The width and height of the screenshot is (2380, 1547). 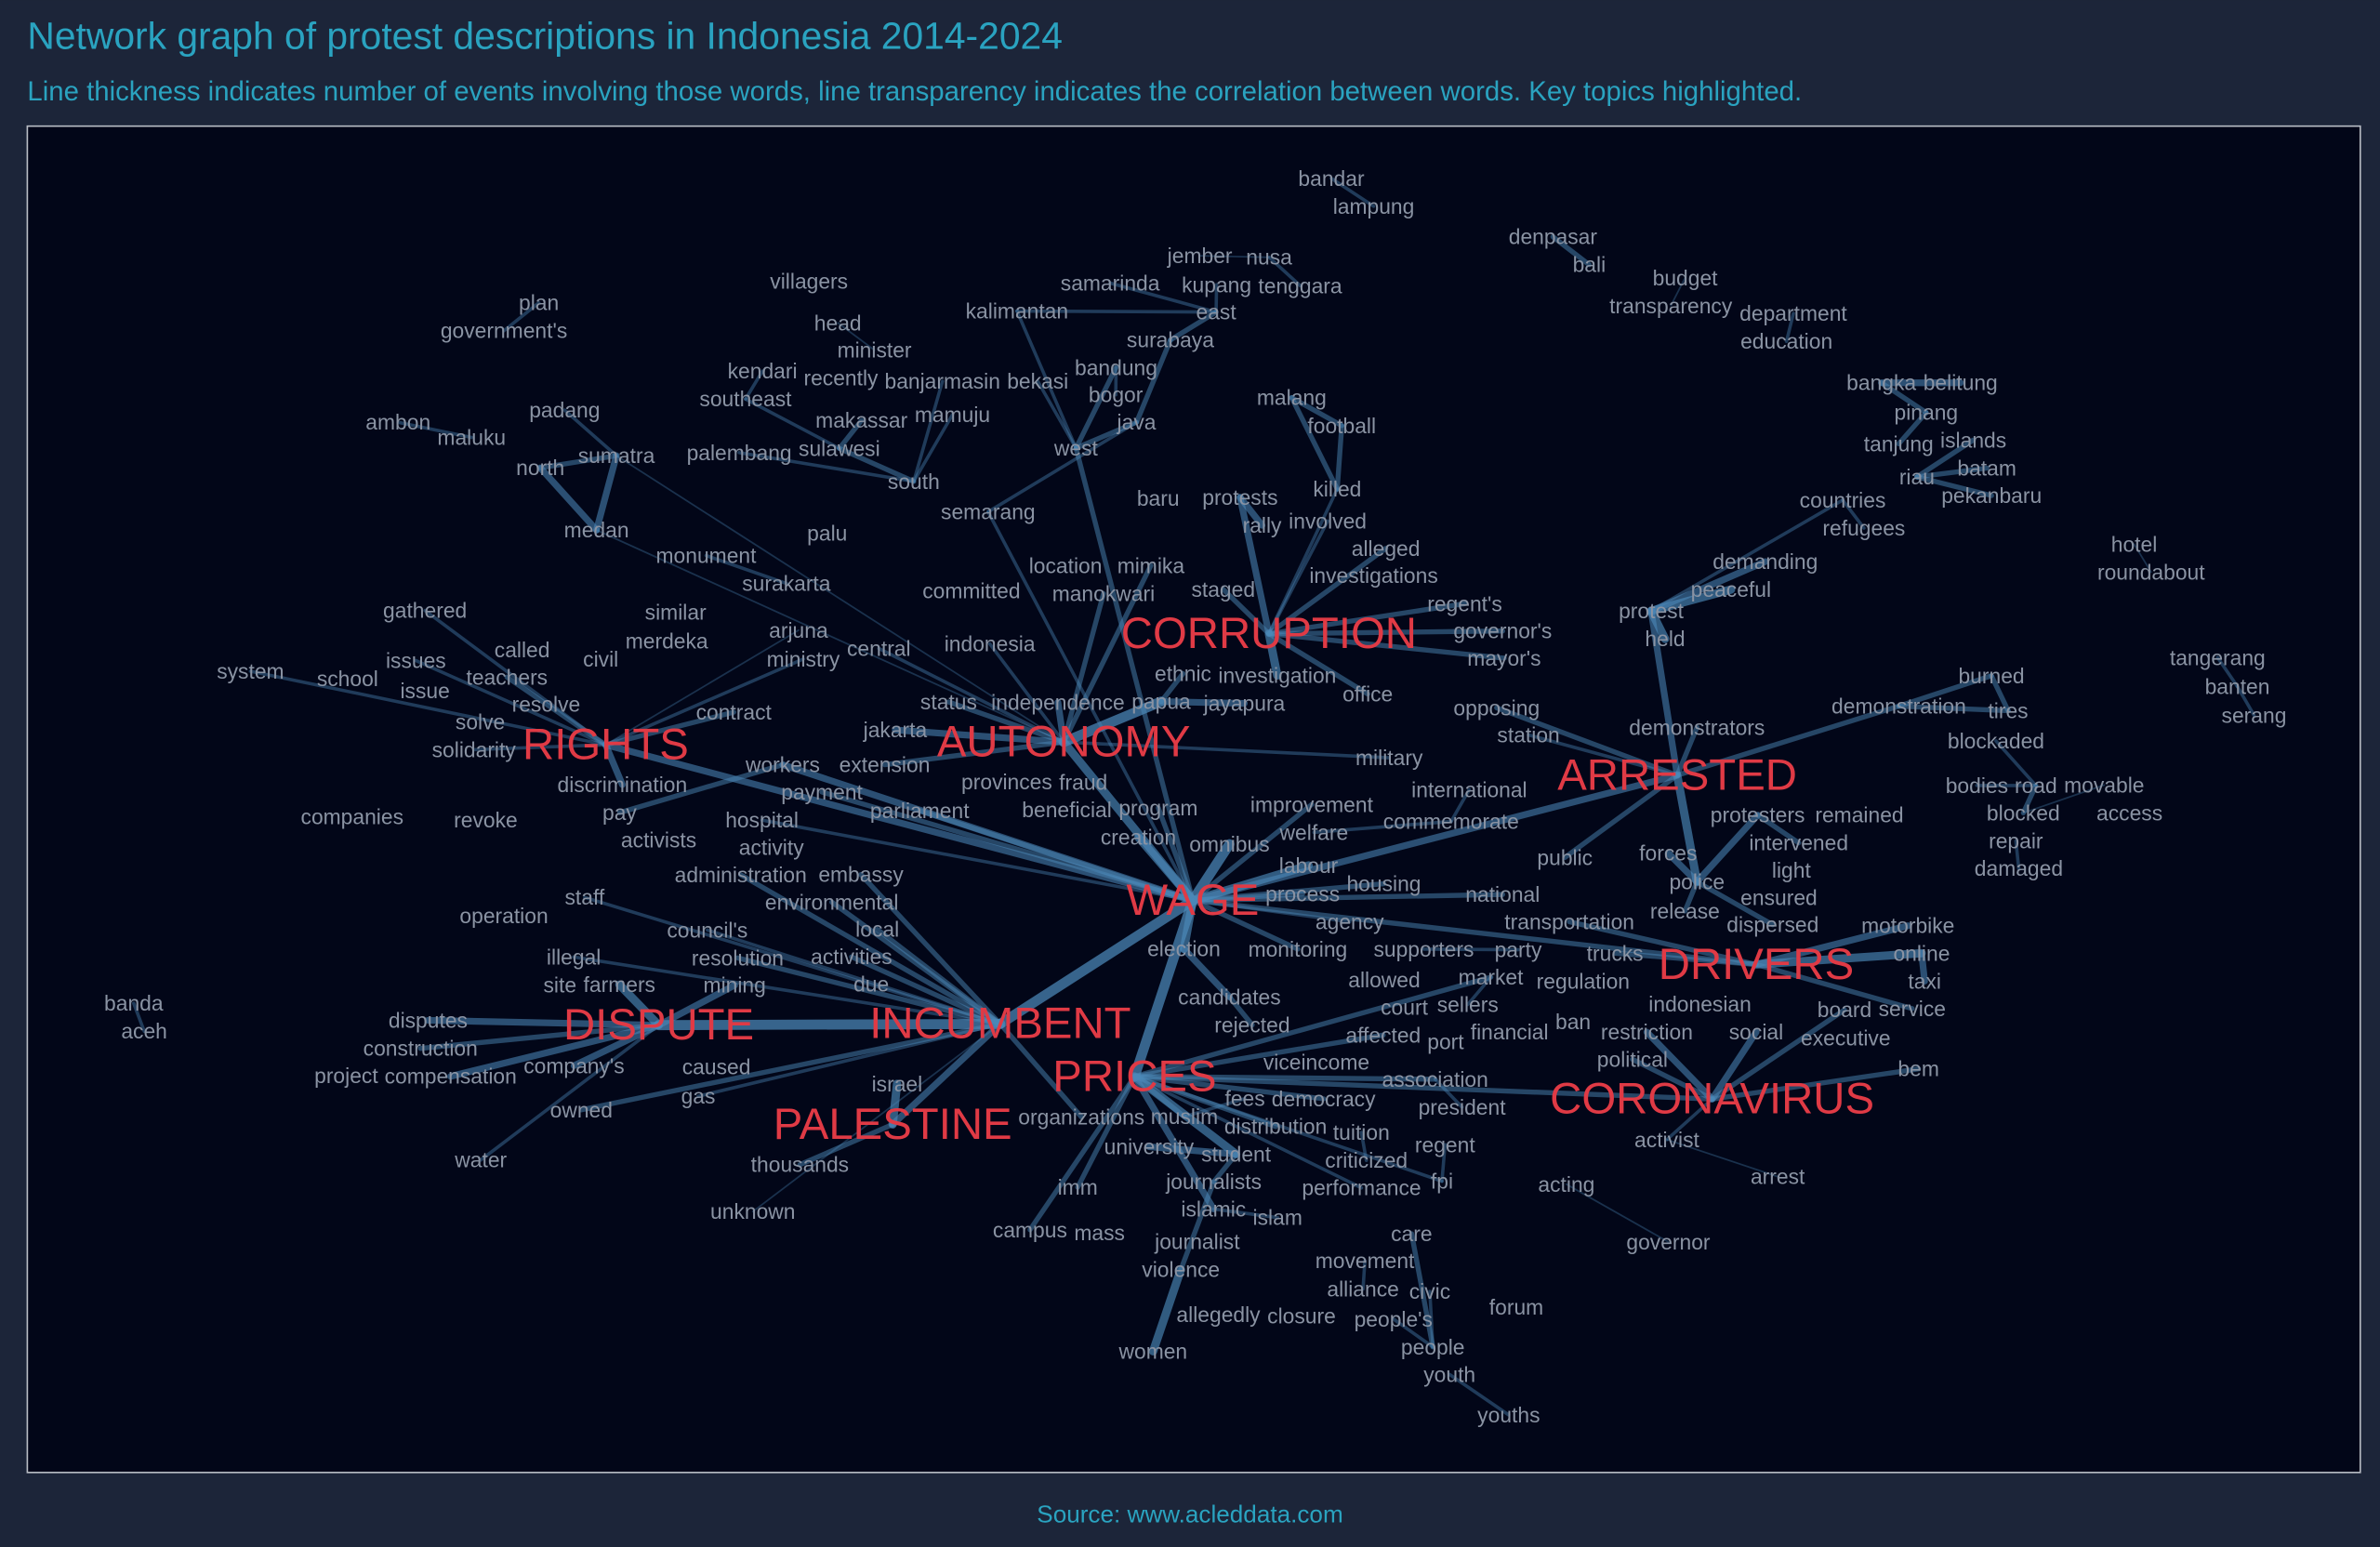 What do you see at coordinates (573, 1065) in the screenshot?
I see `node-label: company's` at bounding box center [573, 1065].